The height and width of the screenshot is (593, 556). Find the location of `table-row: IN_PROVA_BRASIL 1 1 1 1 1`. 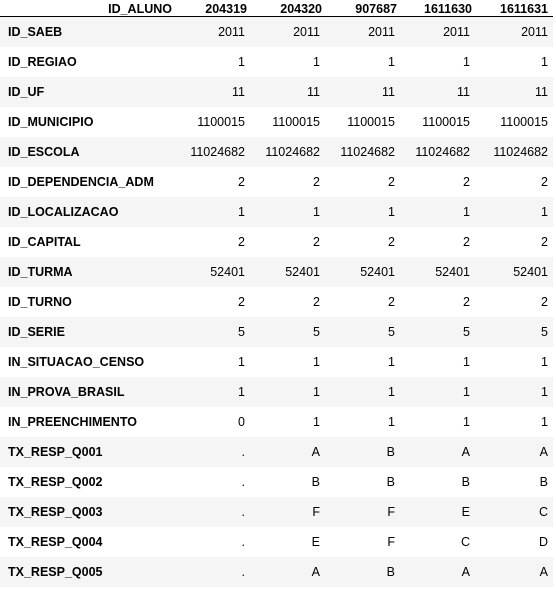

table-row: IN_PROVA_BRASIL 1 1 1 1 1 is located at coordinates (276, 391).